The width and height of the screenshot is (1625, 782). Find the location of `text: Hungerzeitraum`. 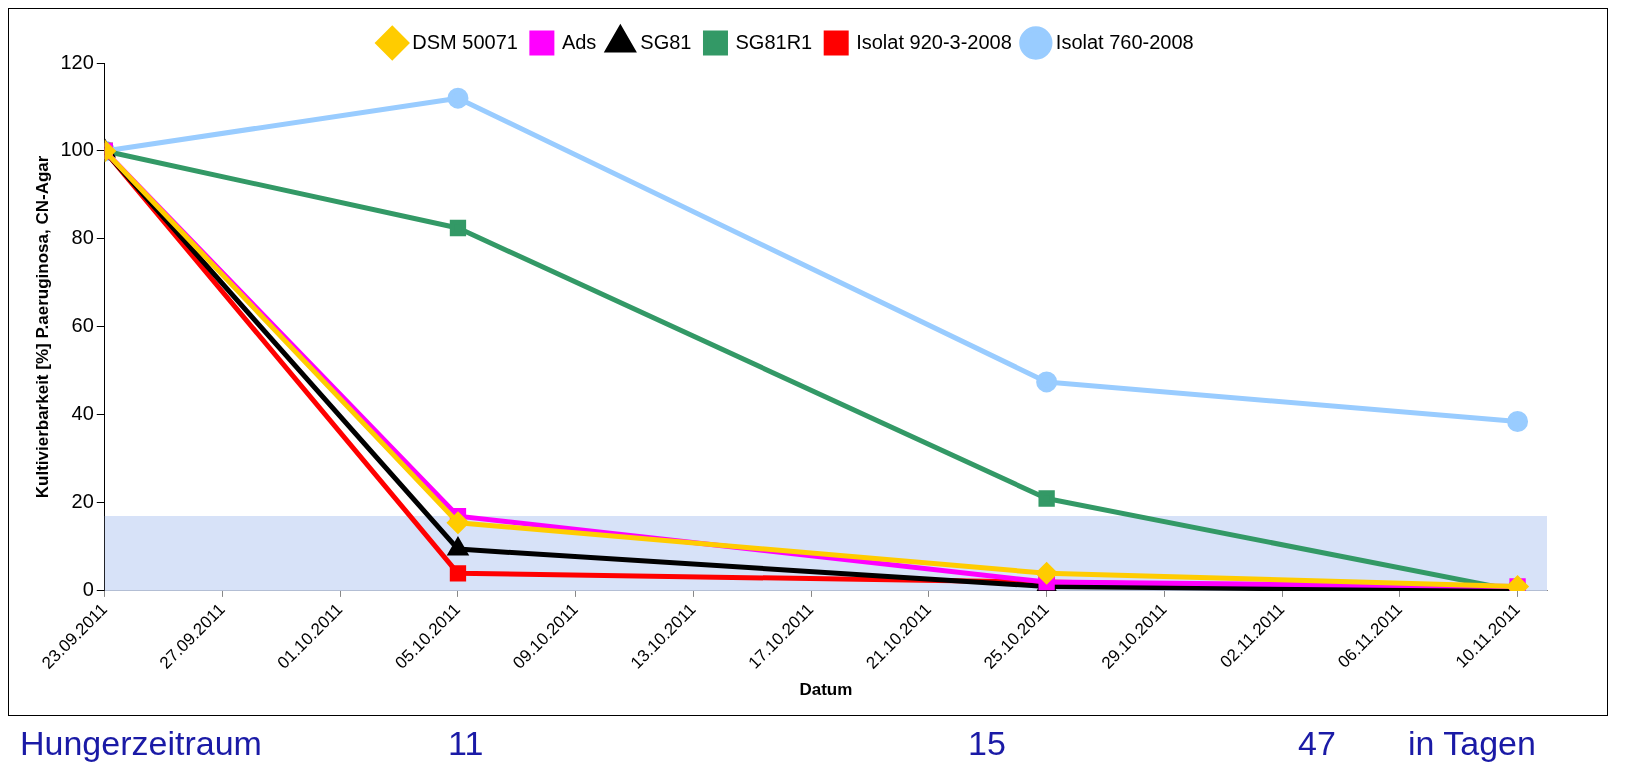

text: Hungerzeitraum is located at coordinates (141, 743).